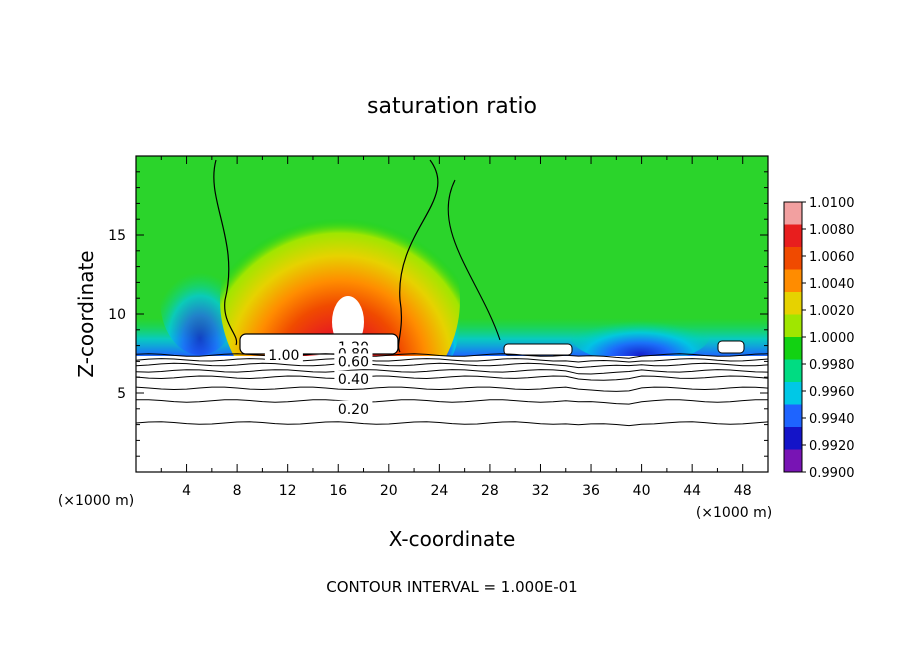  I want to click on cloud-patch-far-right, so click(731, 347).